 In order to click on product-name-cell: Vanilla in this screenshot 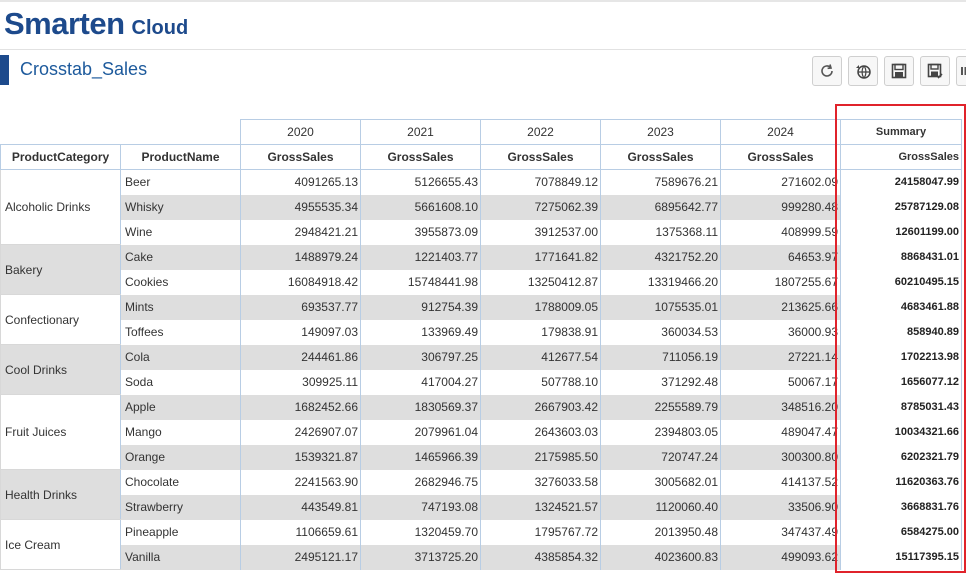, I will do `click(180, 557)`.